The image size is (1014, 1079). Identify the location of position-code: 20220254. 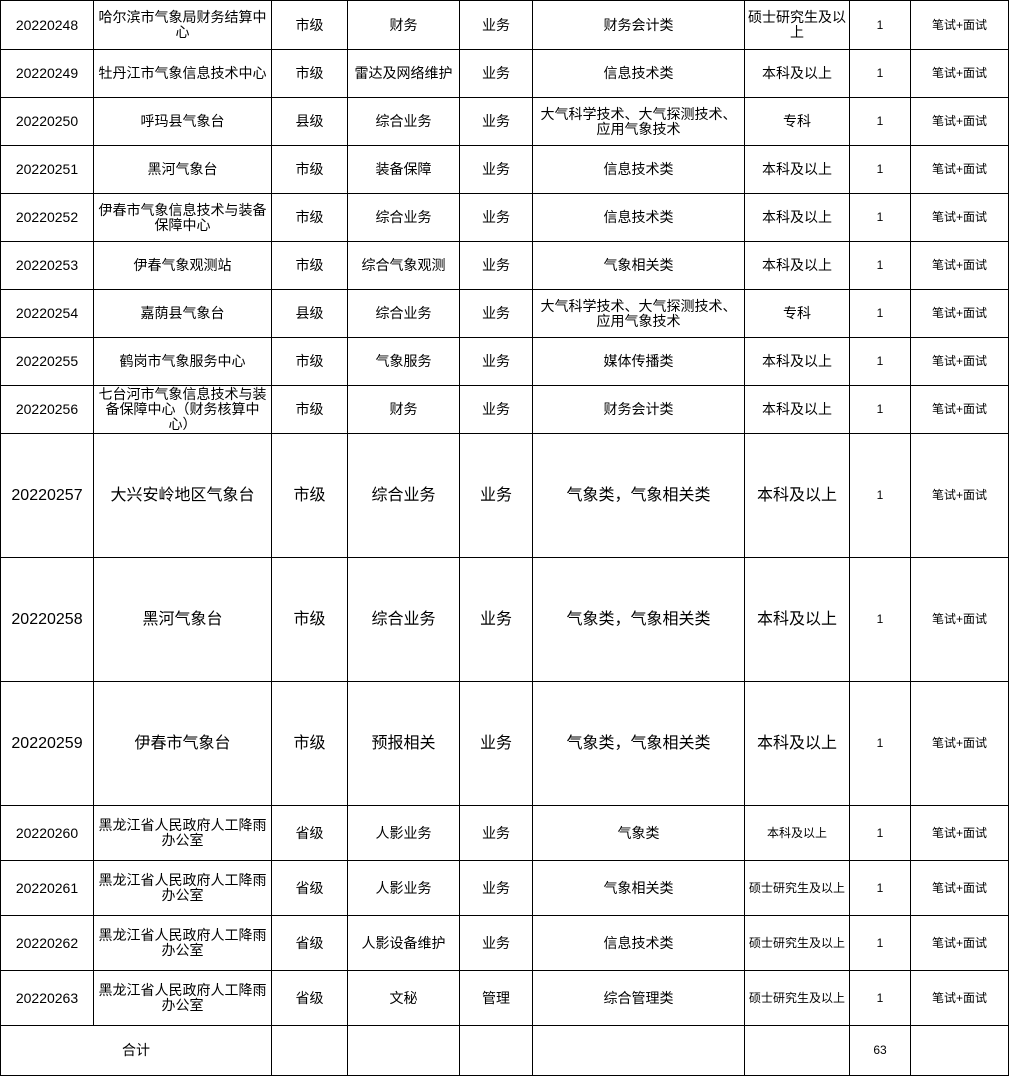
(47, 313).